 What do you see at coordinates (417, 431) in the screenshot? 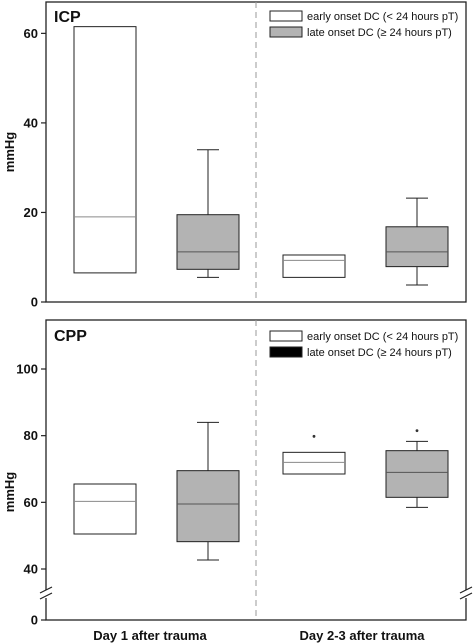
I see `cpp-day23-late-outlier-point` at bounding box center [417, 431].